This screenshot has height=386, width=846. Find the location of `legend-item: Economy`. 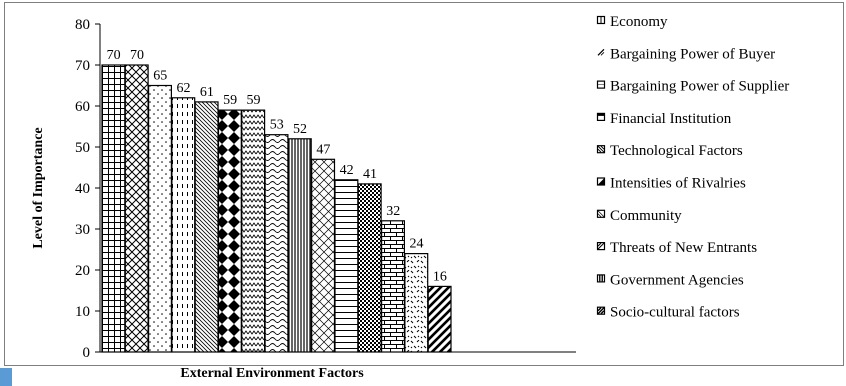

legend-item: Economy is located at coordinates (632, 22).